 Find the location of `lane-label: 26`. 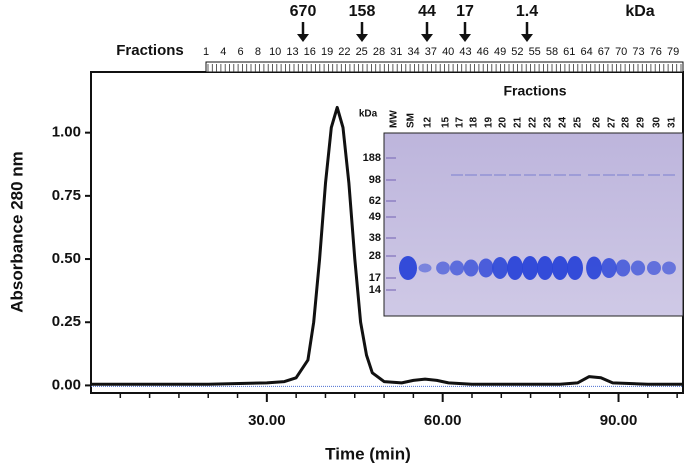

lane-label: 26 is located at coordinates (597, 122).